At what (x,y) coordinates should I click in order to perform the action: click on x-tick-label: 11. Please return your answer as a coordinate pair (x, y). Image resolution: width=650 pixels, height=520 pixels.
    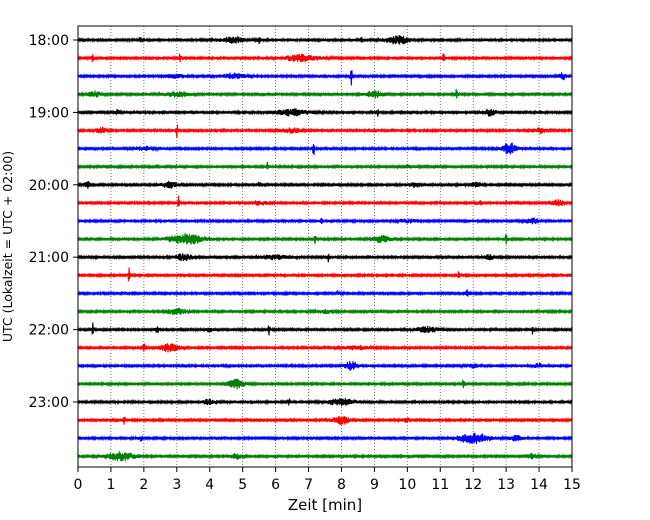
    Looking at the image, I should click on (440, 485).